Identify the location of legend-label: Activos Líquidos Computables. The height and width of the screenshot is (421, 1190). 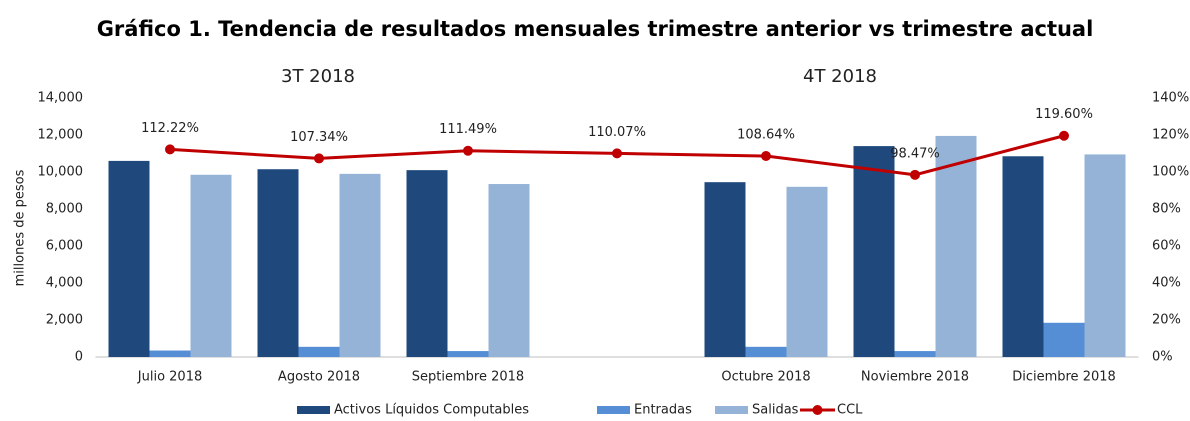
(431, 410).